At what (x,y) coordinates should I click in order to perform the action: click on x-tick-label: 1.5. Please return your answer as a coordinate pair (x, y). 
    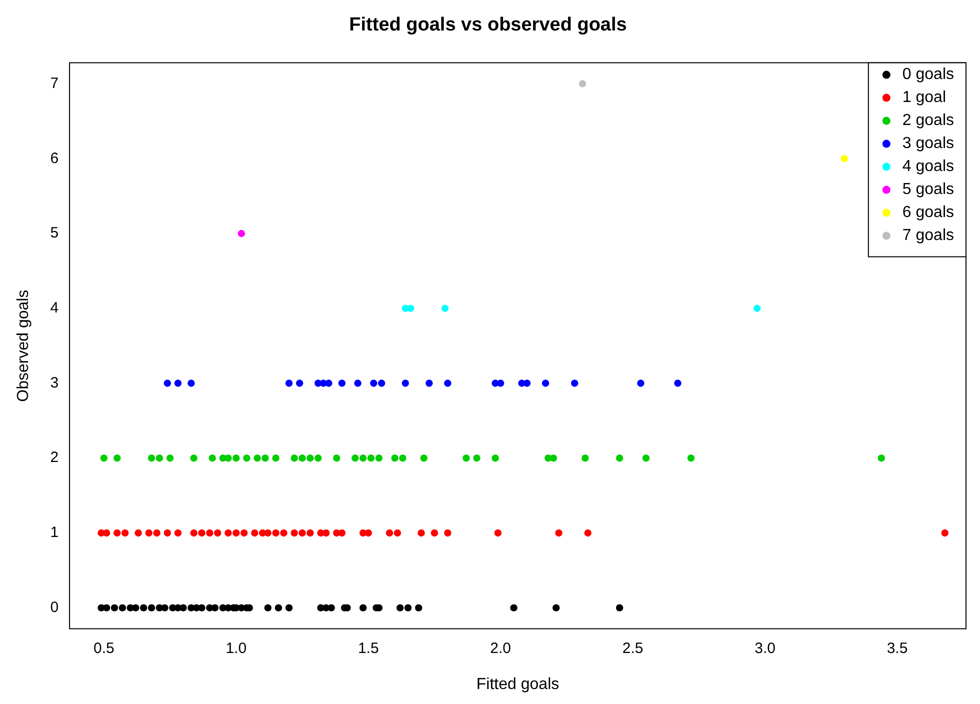
    Looking at the image, I should click on (368, 648).